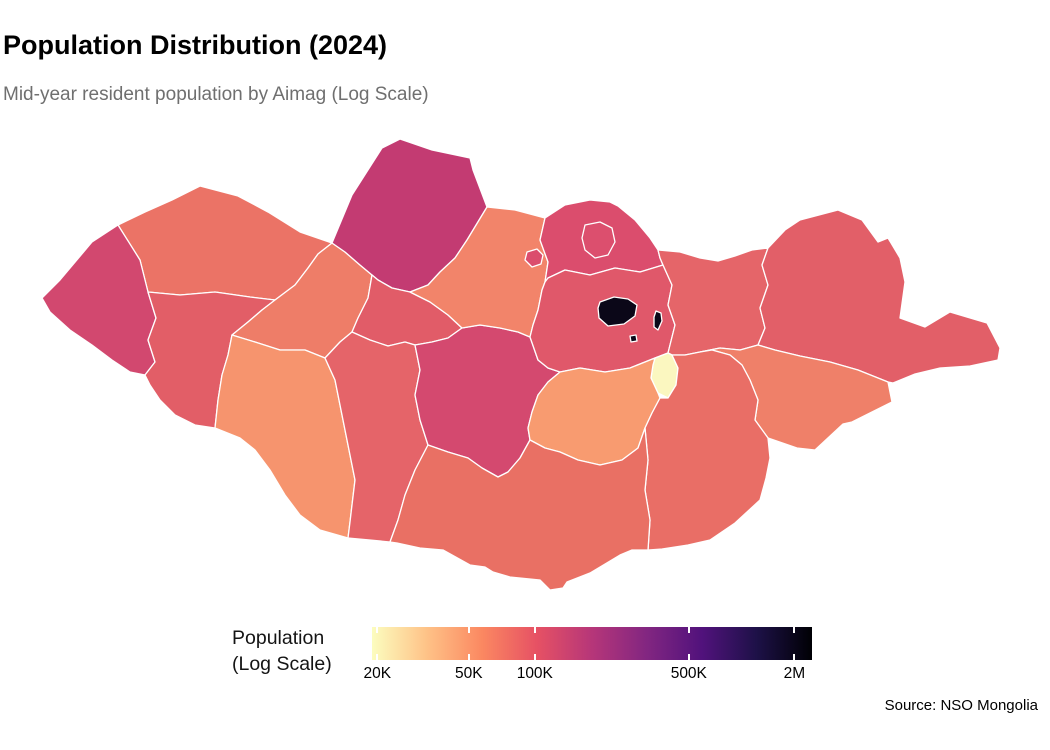 This screenshot has height=750, width=1050. Describe the element at coordinates (688, 673) in the screenshot. I see `legend-tick-label: 500K` at that location.